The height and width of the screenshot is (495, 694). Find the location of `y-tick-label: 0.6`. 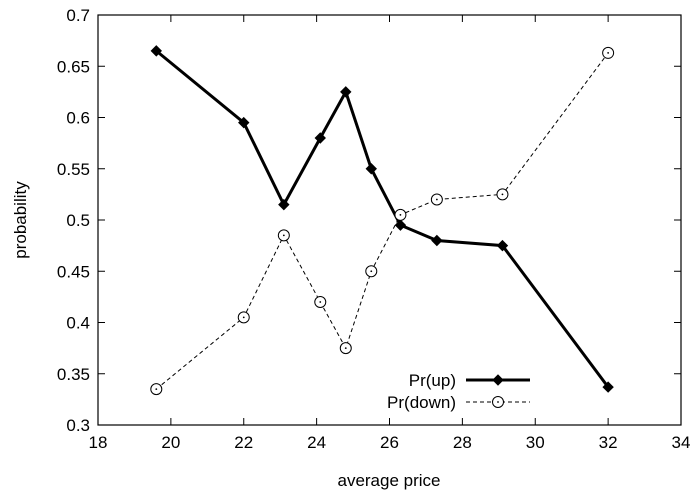

y-tick-label: 0.6 is located at coordinates (78, 118).